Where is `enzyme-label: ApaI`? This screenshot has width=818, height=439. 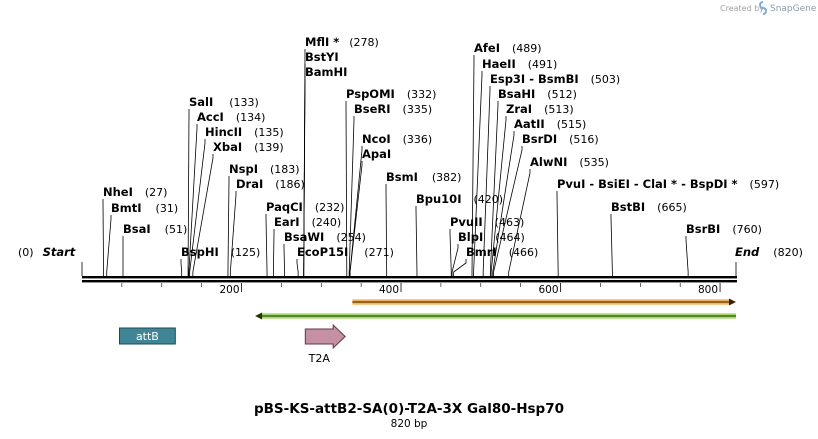 enzyme-label: ApaI is located at coordinates (376, 154).